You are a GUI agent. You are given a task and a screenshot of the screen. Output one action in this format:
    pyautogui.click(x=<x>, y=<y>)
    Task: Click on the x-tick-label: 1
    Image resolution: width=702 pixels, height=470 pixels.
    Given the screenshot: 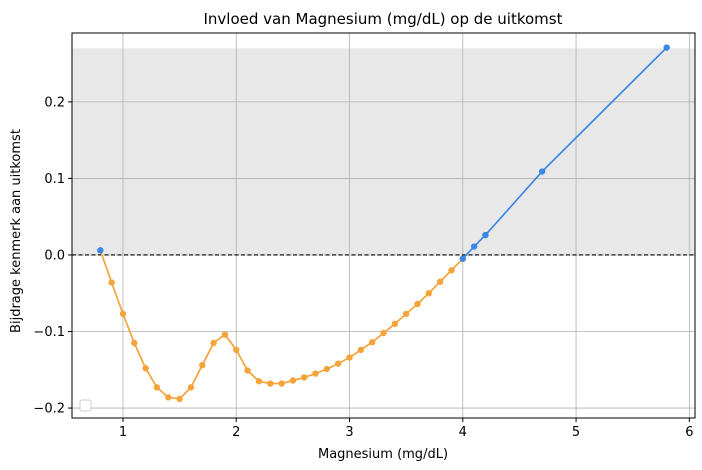 What is the action you would take?
    pyautogui.click(x=123, y=432)
    